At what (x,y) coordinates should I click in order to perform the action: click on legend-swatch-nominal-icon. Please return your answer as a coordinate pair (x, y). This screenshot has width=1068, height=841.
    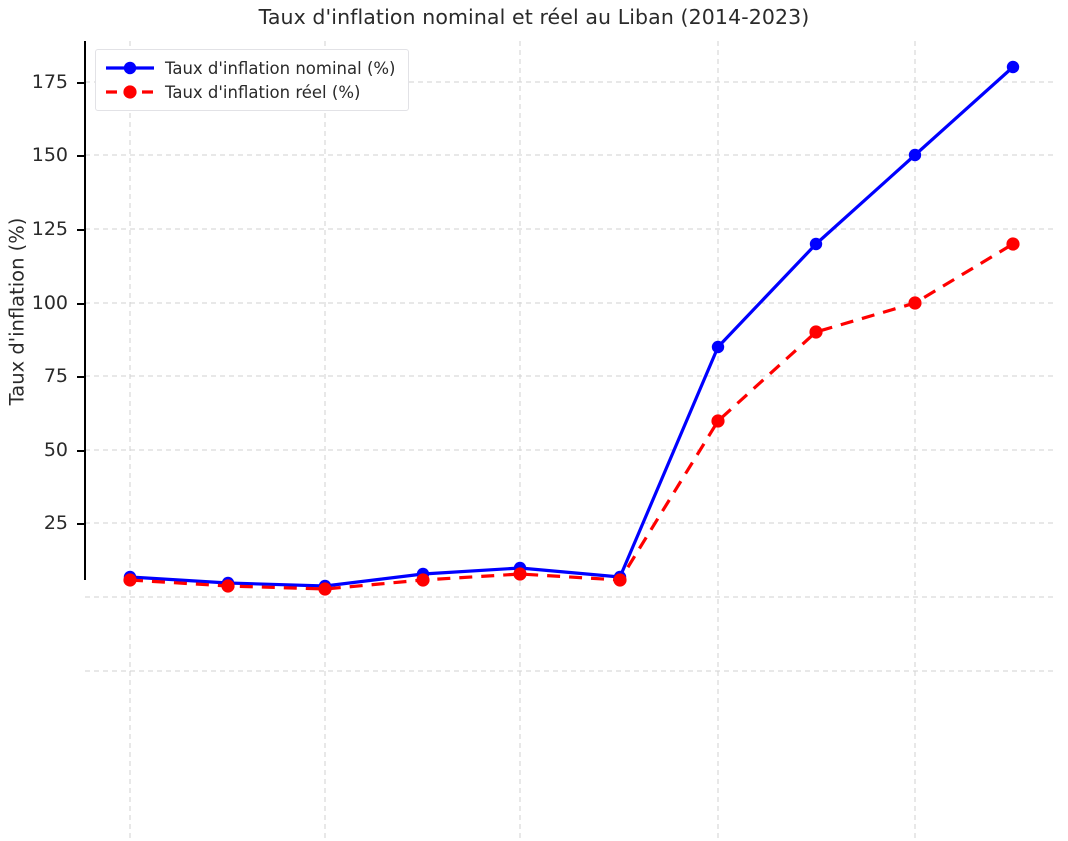
    Looking at the image, I should click on (130, 68).